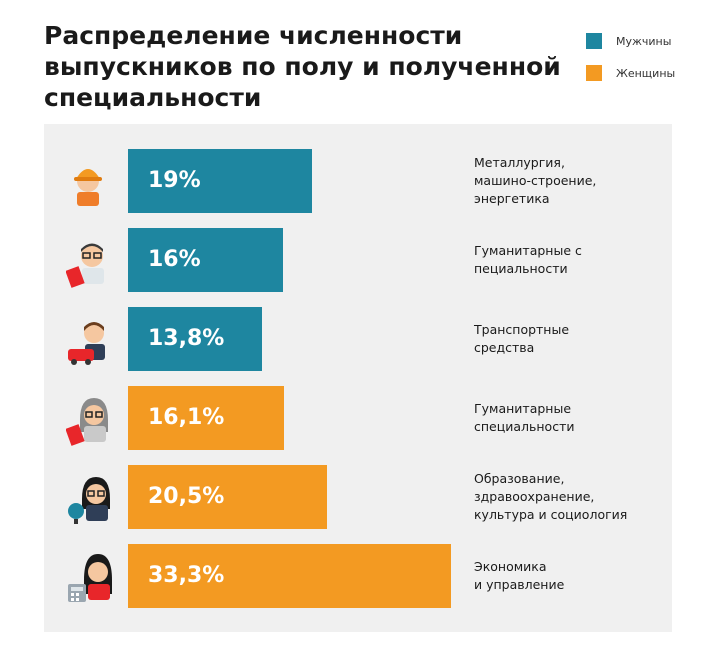 This screenshot has width=720, height=656. Describe the element at coordinates (91, 500) in the screenshot. I see `female-educator-icon` at that location.